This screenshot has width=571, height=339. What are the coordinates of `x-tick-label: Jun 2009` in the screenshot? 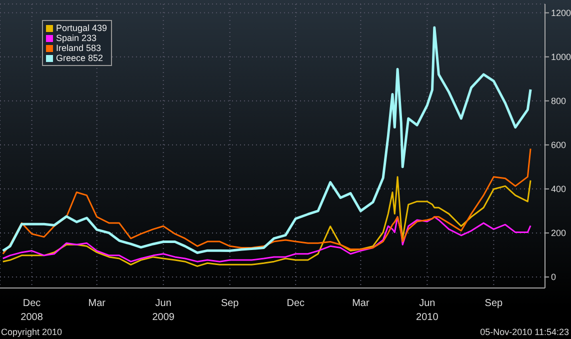 It's located at (163, 310).